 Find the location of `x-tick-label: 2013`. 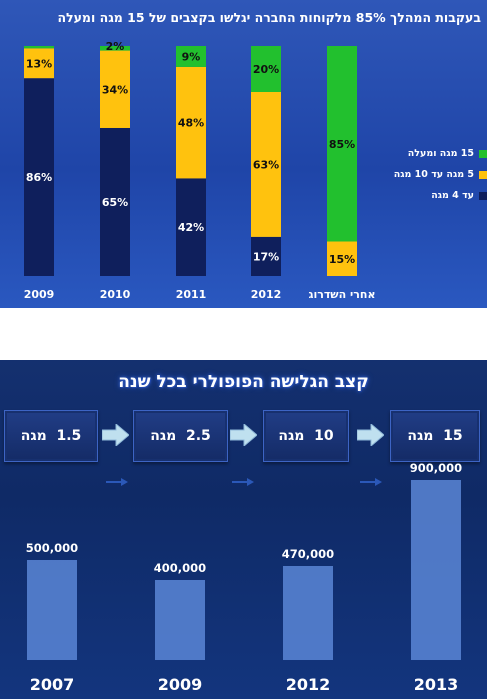

x-tick-label: 2013 is located at coordinates (436, 684).